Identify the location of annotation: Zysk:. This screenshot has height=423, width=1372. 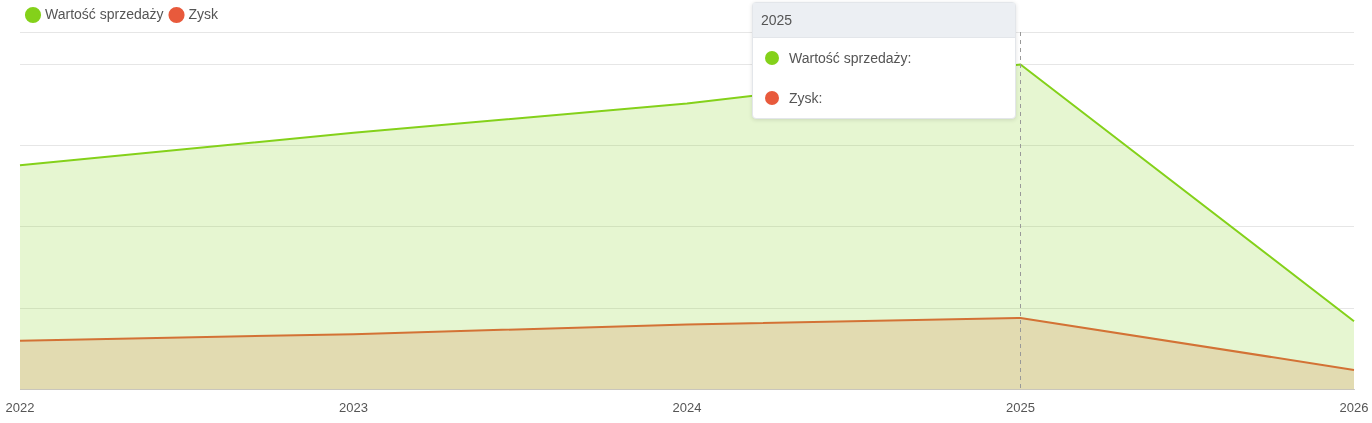
(806, 98).